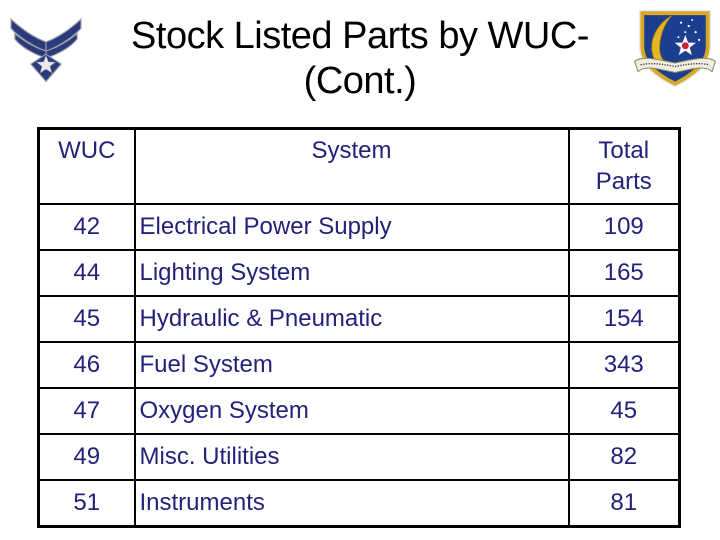 This screenshot has height=540, width=720. Describe the element at coordinates (86, 273) in the screenshot. I see `wuc-cell: 44` at that location.